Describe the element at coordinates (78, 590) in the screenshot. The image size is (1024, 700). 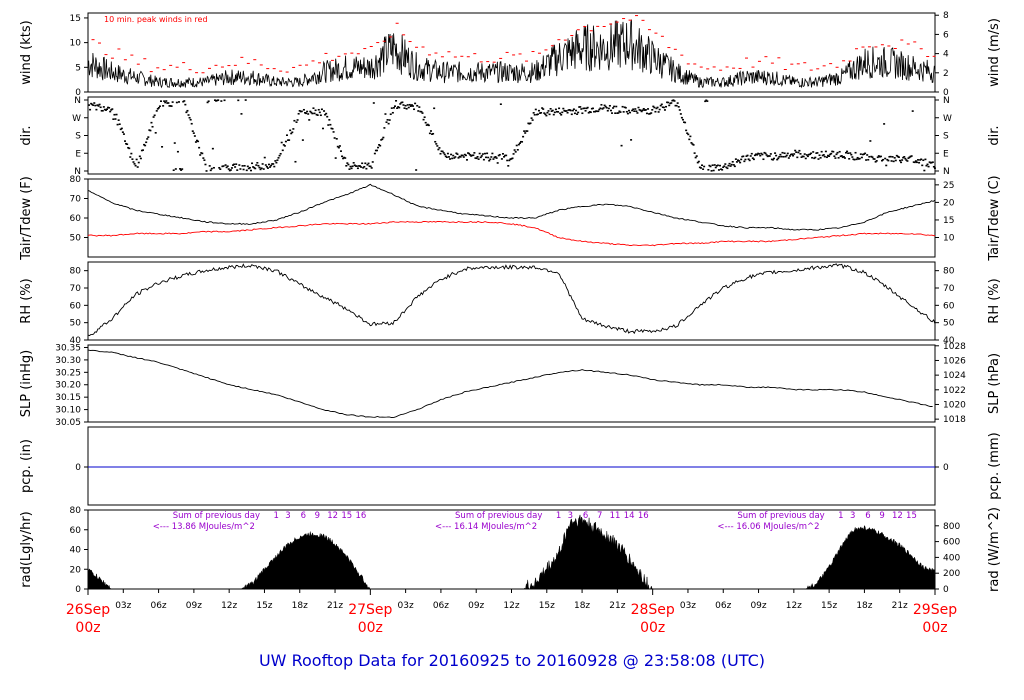
I see `y-tick-label-left-6: 0` at that location.